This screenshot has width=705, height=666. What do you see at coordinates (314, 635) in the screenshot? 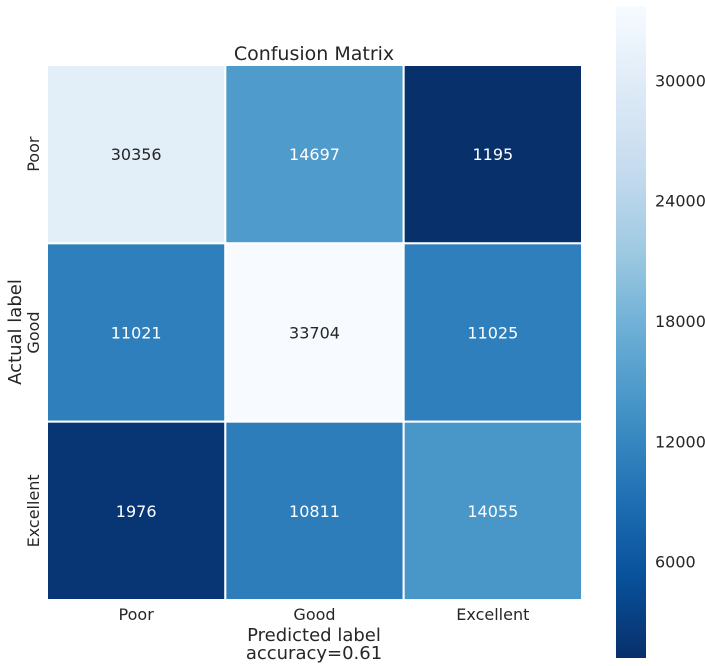
I see `x-axis-label: Predicted label` at bounding box center [314, 635].